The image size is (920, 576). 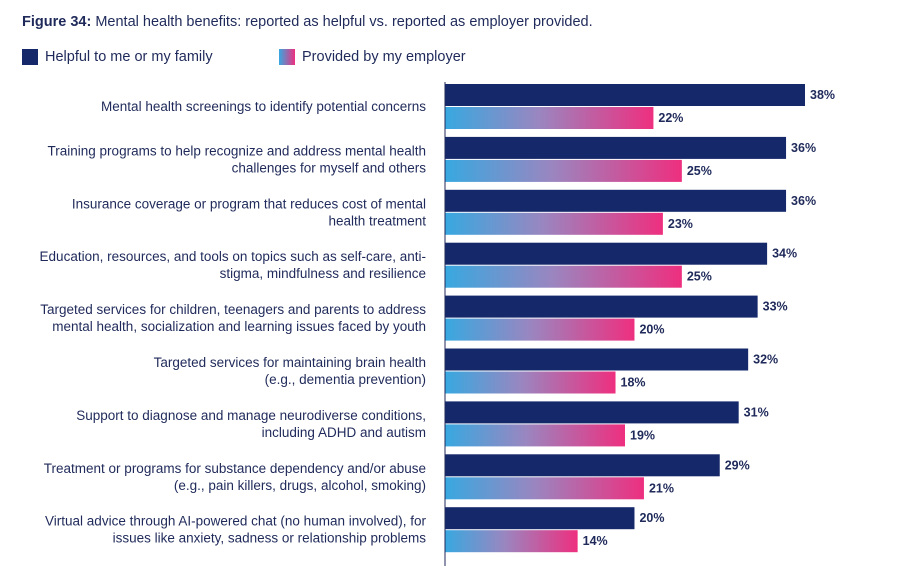 I want to click on legend-swatch-helpful, so click(x=30, y=57).